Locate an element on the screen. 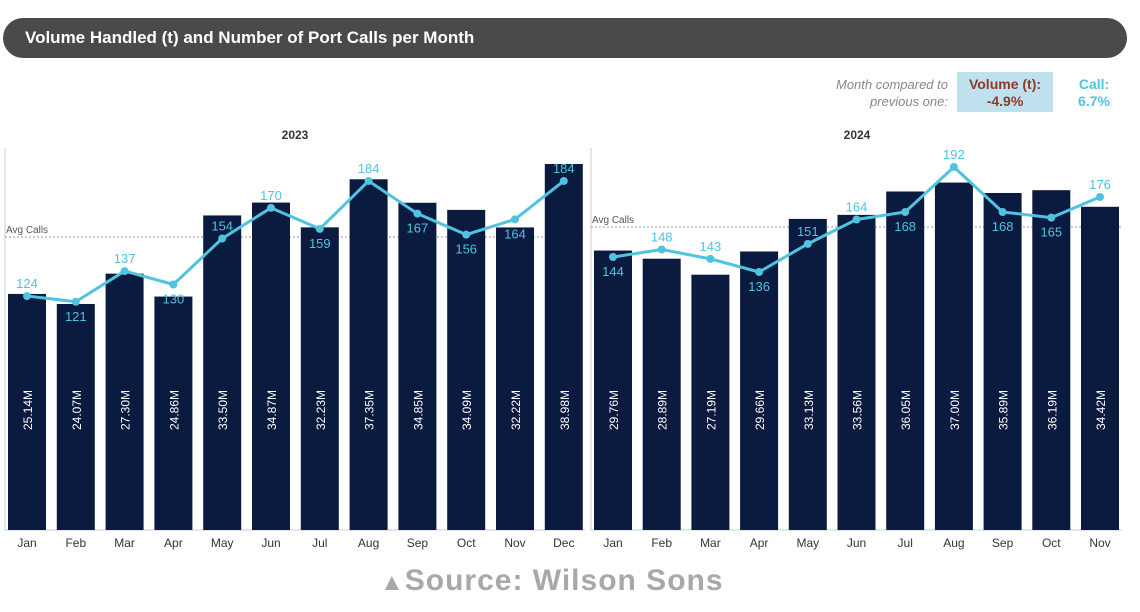 The width and height of the screenshot is (1140, 612). calls-label: 192 is located at coordinates (954, 154).